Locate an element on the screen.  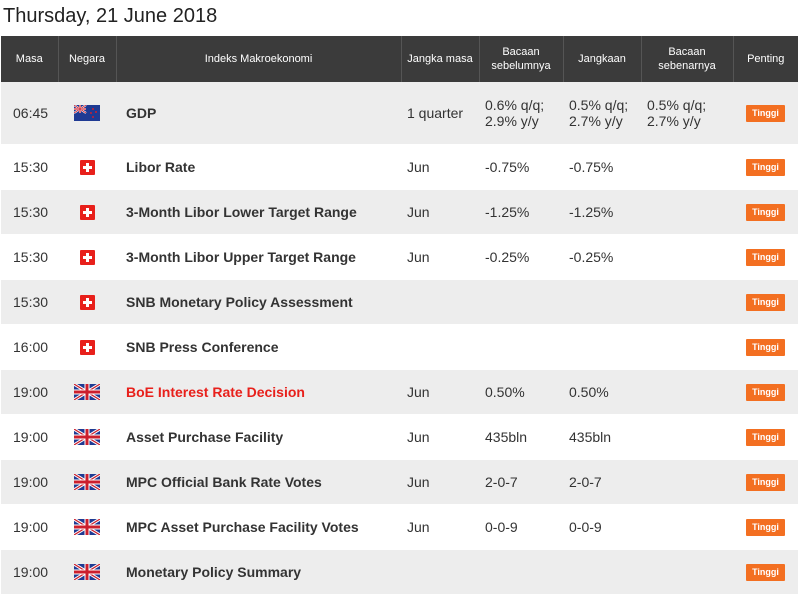
indicator-name: GDP is located at coordinates (258, 113).